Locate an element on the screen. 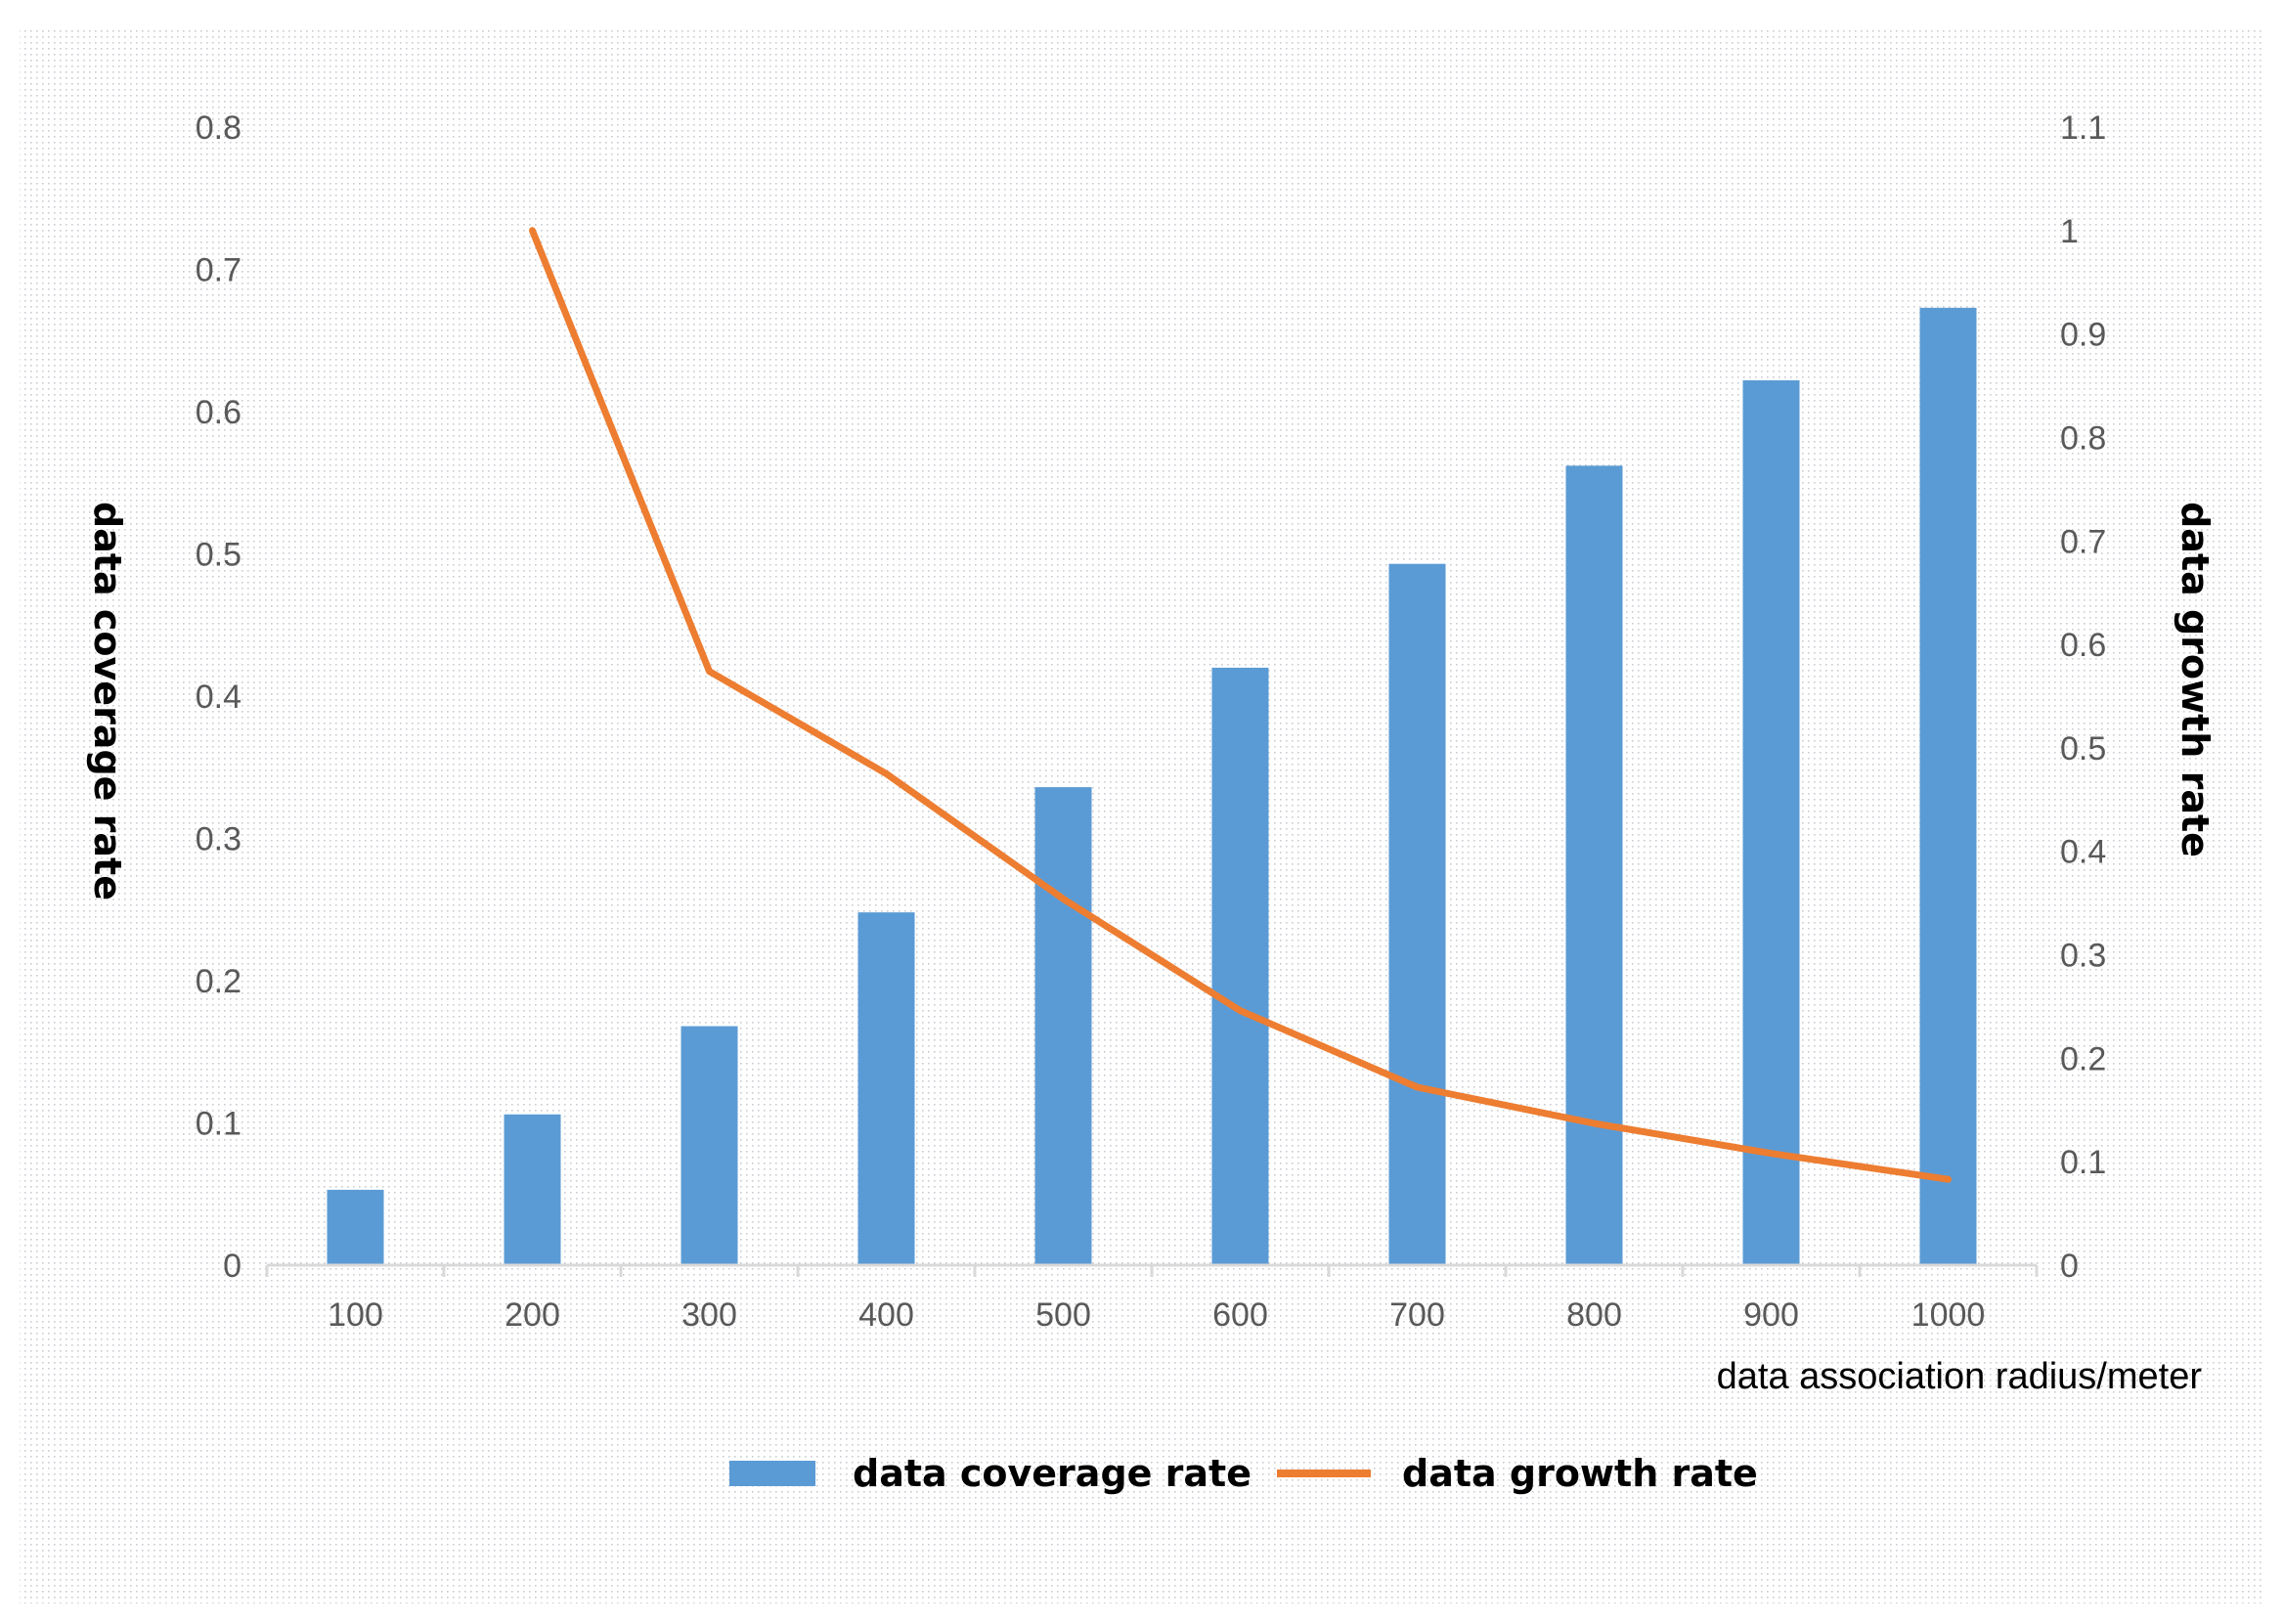  right-tick-label: 0.1 is located at coordinates (2083, 1163).